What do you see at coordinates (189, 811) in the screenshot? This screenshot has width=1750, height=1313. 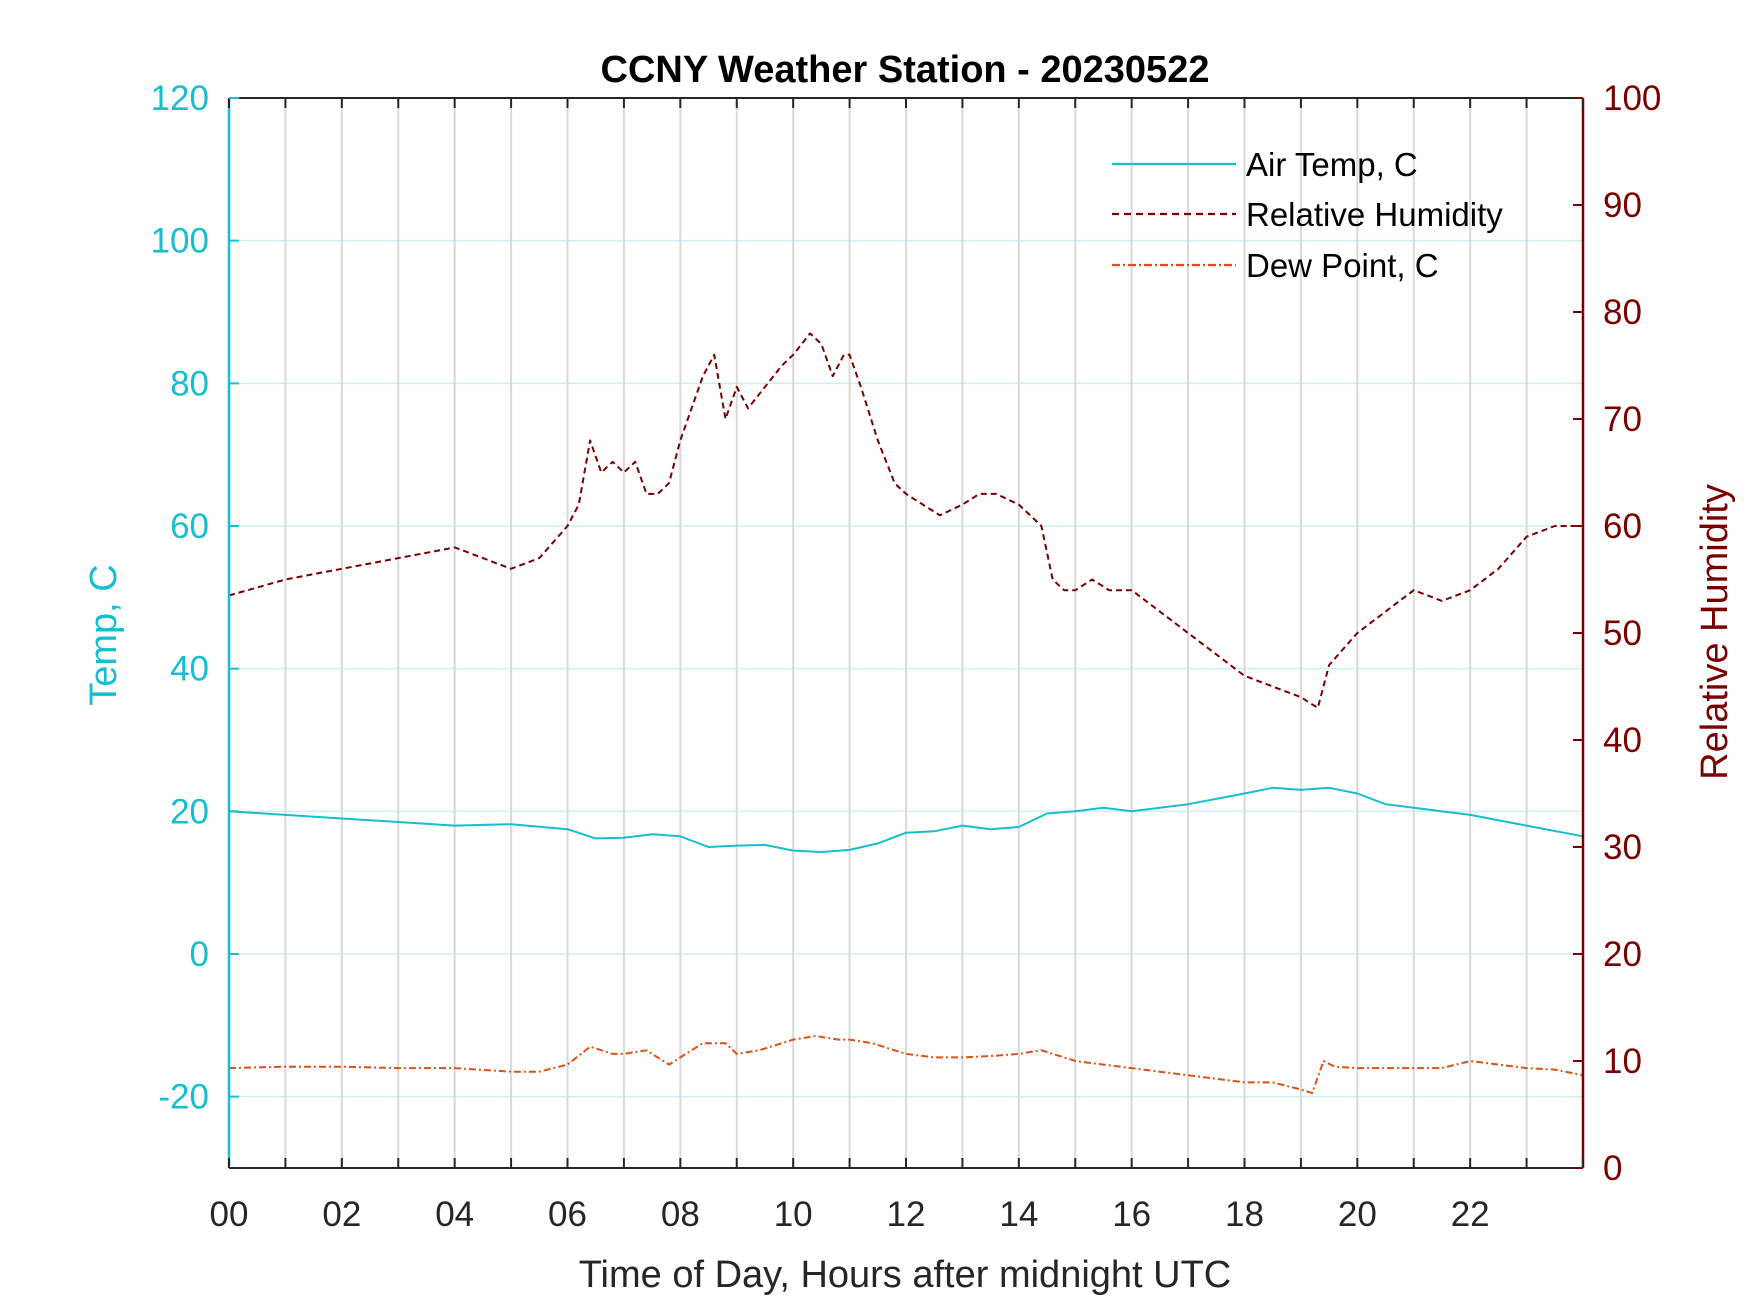 I see `y-left-tick-label: 20` at bounding box center [189, 811].